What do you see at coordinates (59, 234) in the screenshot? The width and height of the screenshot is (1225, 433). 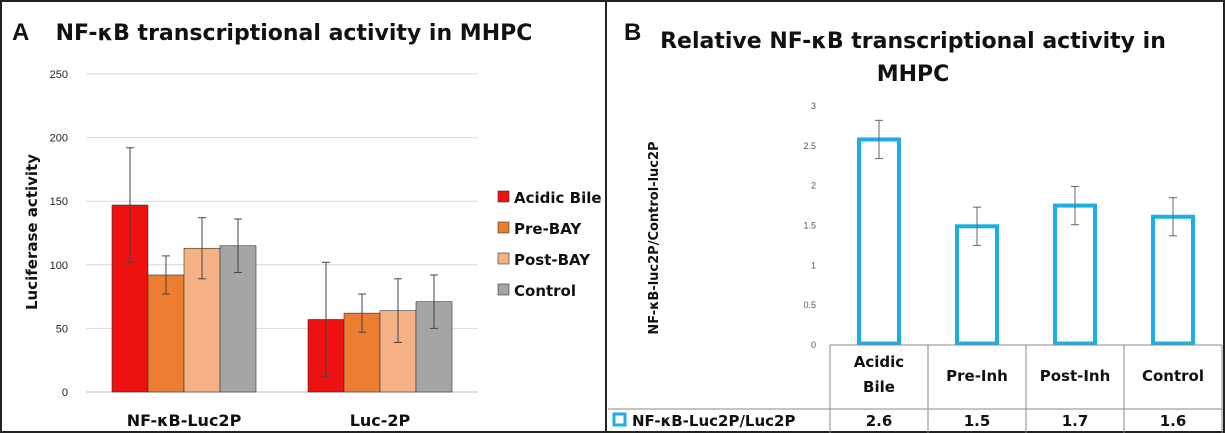 I see `panel-a-y-ticks: 0 50 100 150 200 250` at bounding box center [59, 234].